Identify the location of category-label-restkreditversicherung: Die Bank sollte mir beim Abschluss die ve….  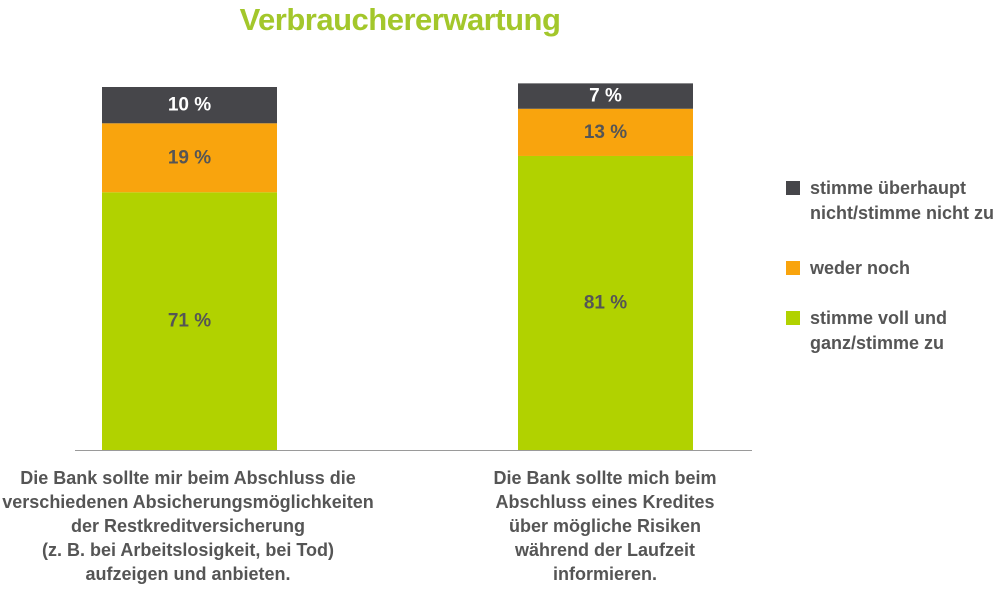
(194, 526).